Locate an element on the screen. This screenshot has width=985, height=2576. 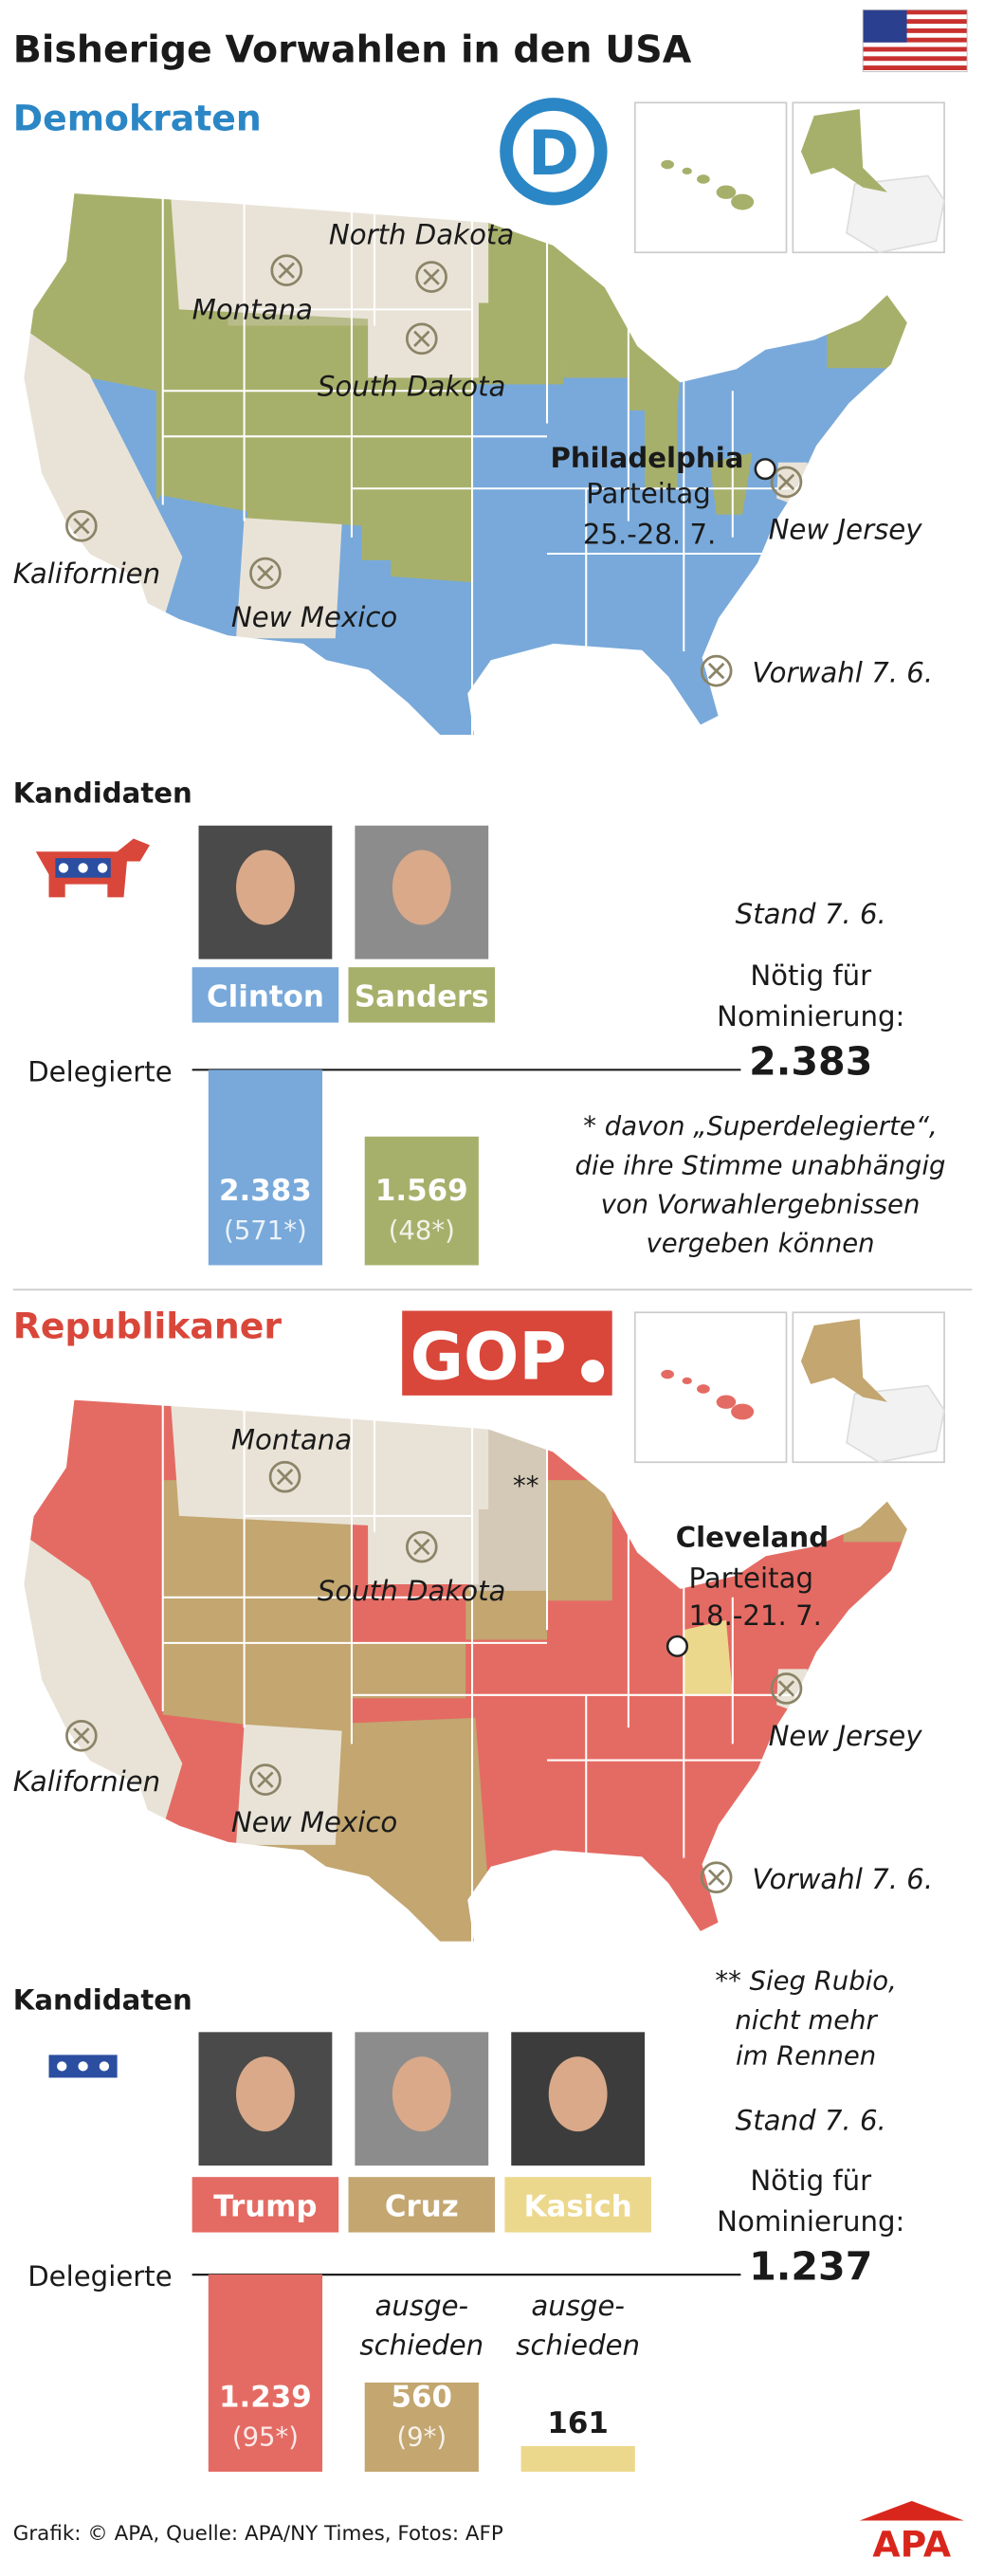
convention-text: 25.-28. 7. is located at coordinates (650, 535).